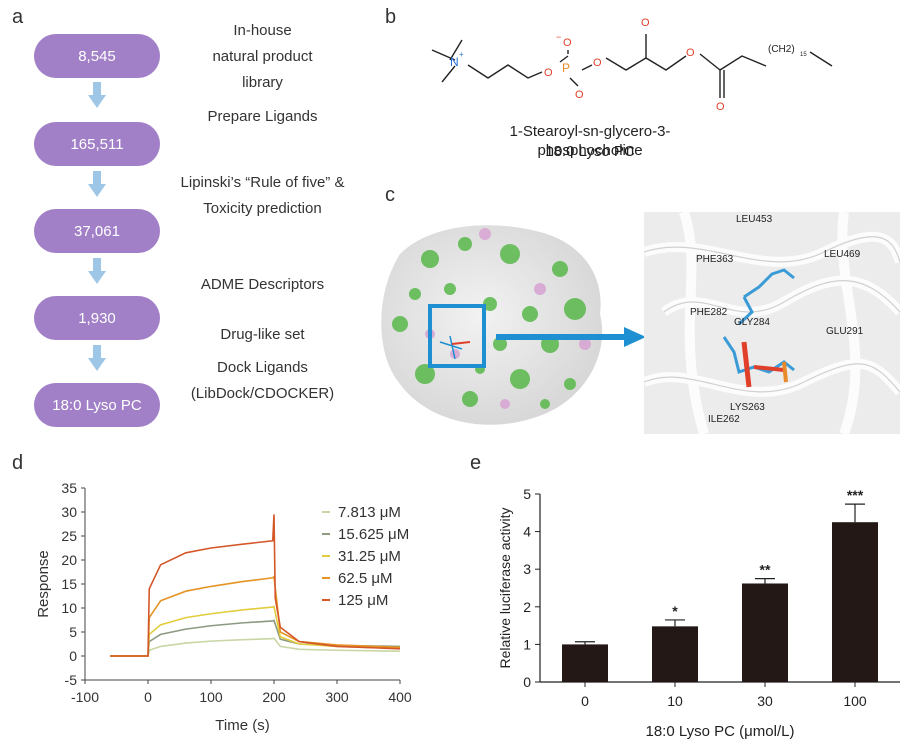 The width and height of the screenshot is (912, 750). I want to click on legend-label: 15.625 μM, so click(373, 534).